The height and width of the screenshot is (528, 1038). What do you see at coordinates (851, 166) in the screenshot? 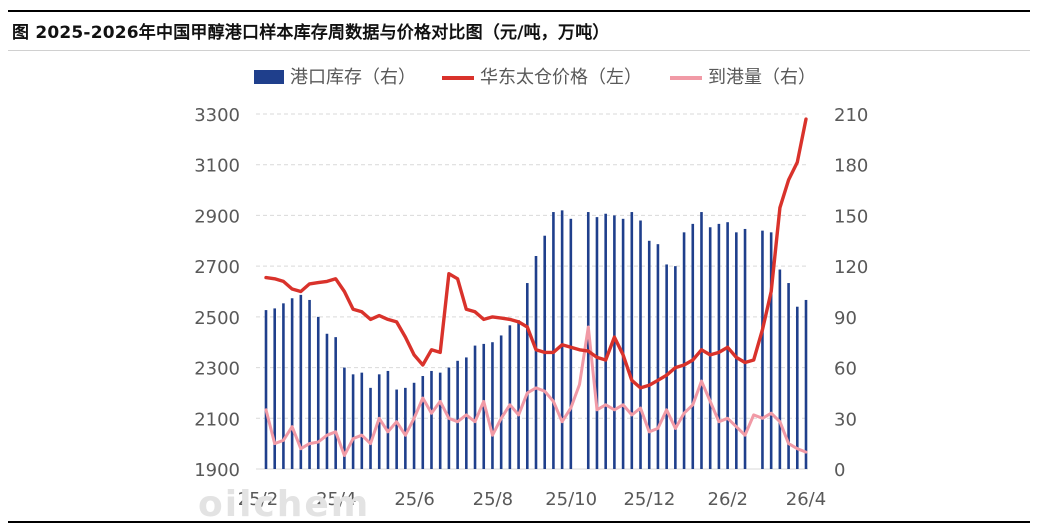
I see `right-tick-label: 180` at bounding box center [851, 166].